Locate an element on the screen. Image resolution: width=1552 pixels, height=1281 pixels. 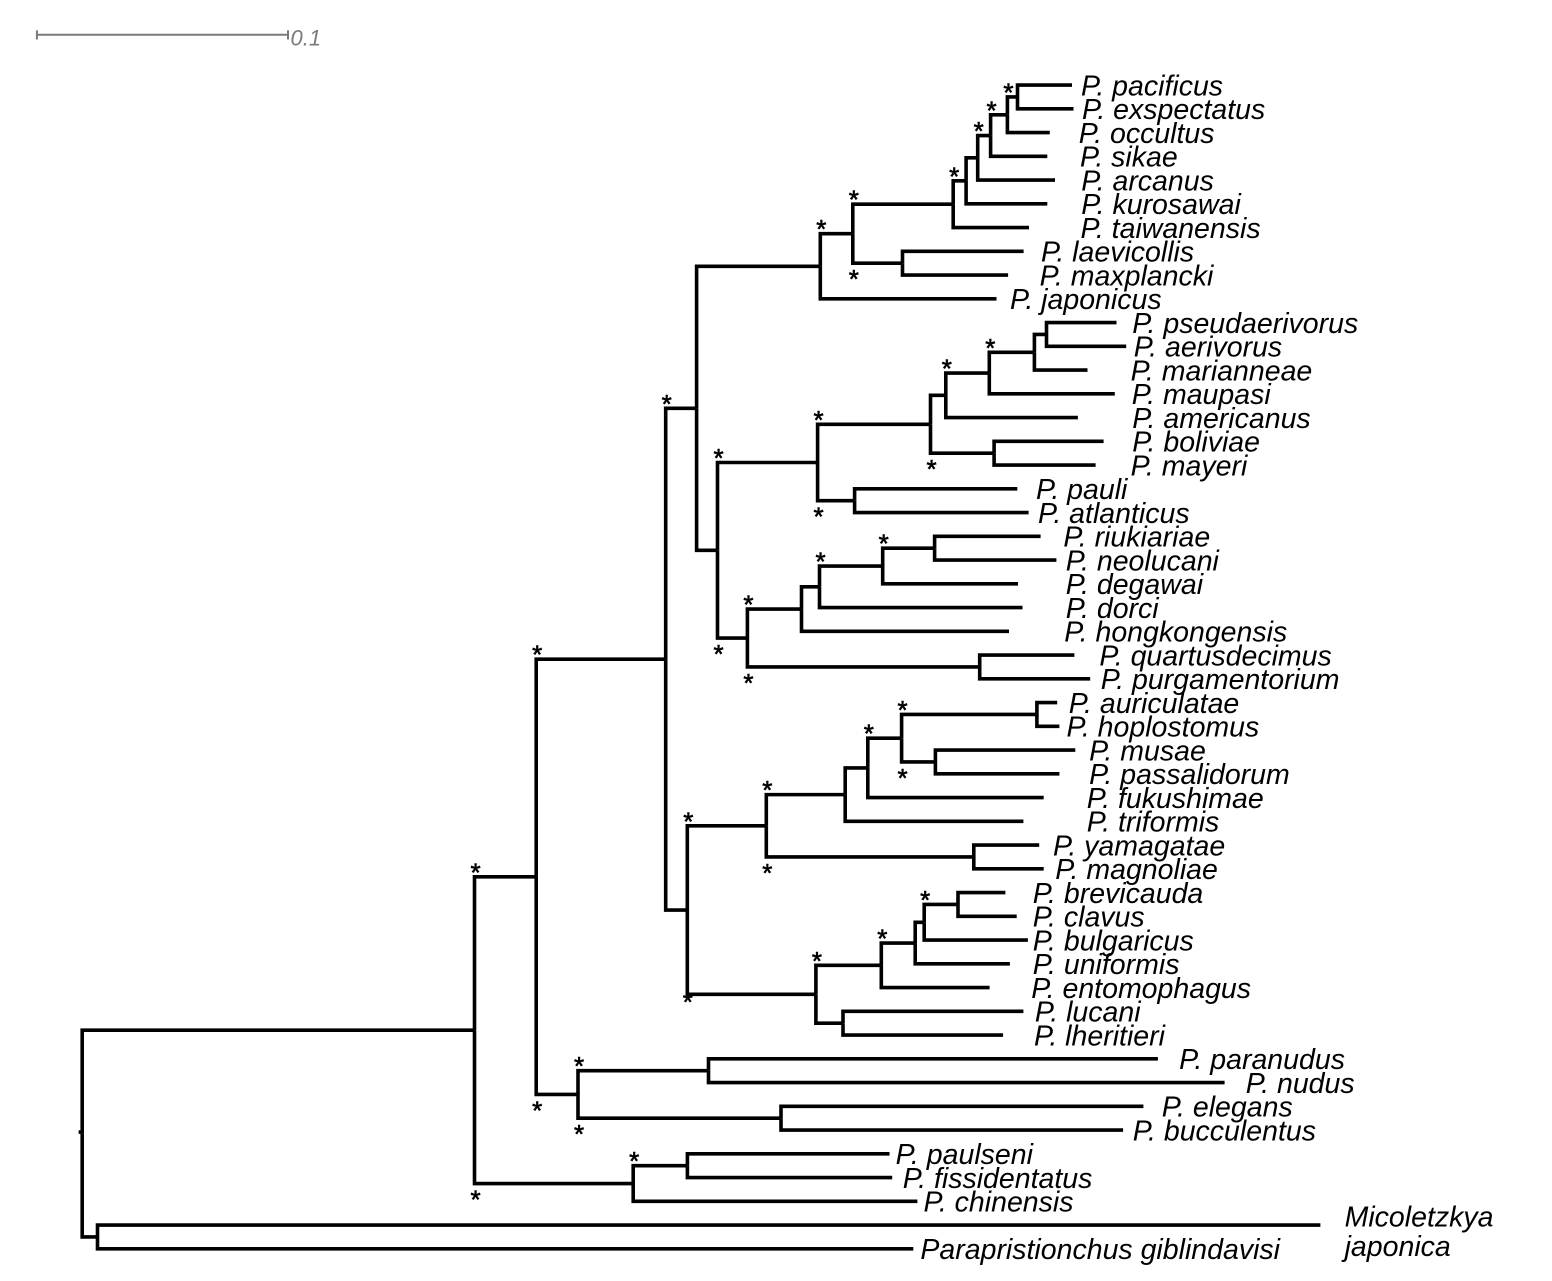
svg-text: P. purgamentorium is located at coordinates (1220, 680).